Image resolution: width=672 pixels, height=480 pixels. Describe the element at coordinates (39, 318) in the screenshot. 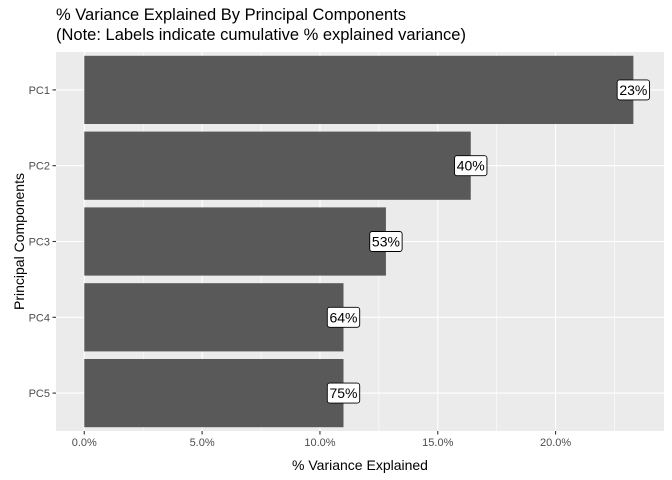

I see `y-tick-label: PC4` at that location.